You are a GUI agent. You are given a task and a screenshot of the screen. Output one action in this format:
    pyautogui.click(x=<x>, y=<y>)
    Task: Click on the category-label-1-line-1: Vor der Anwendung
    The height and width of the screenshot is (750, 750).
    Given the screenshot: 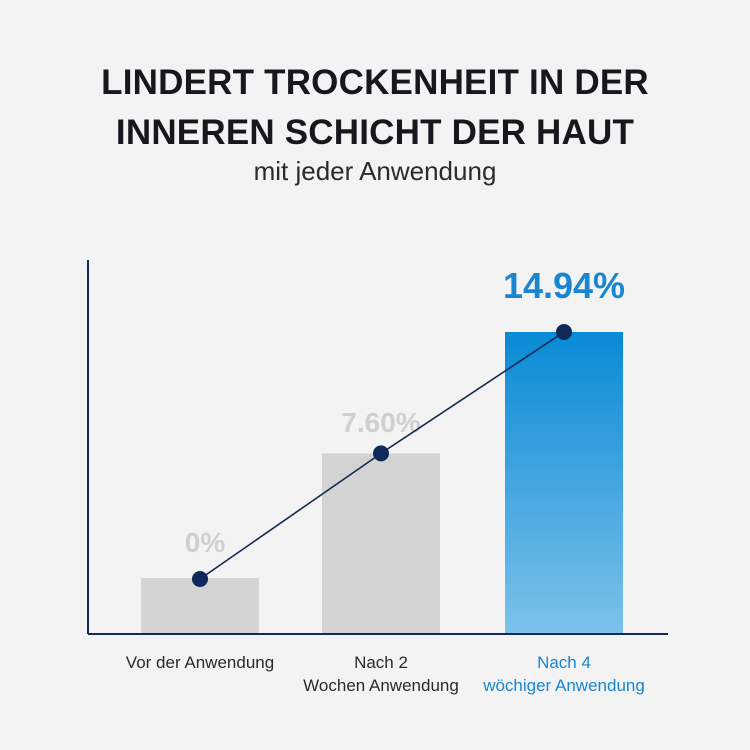 What is the action you would take?
    pyautogui.click(x=200, y=662)
    